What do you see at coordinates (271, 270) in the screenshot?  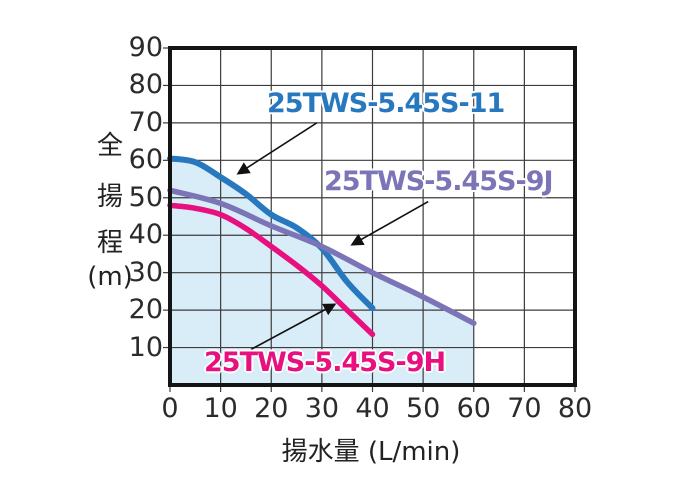 I see `curve-25TWS-5.45S-9H` at bounding box center [271, 270].